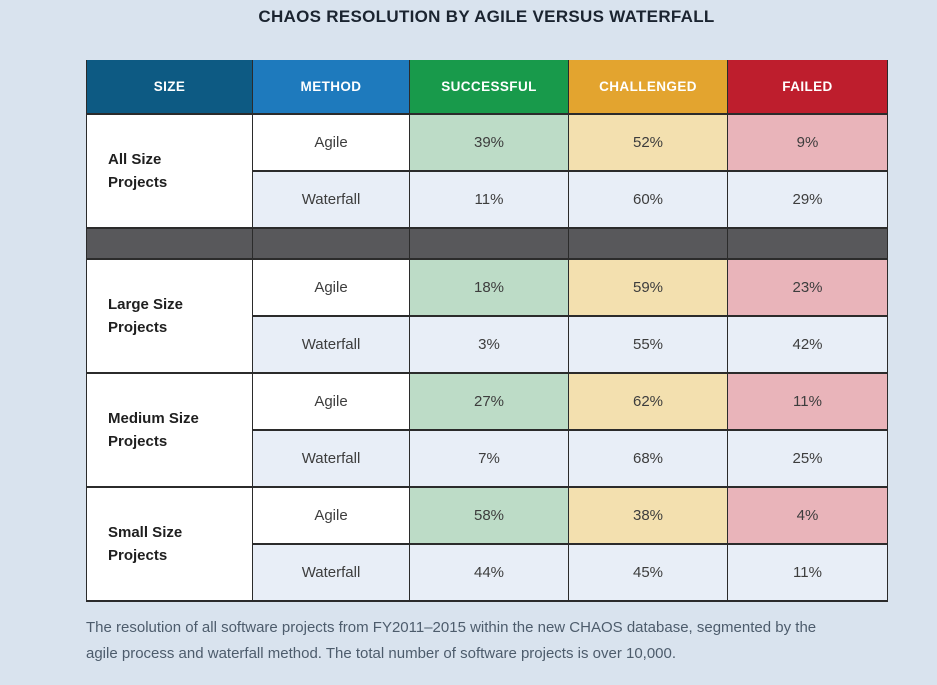  What do you see at coordinates (807, 287) in the screenshot?
I see `value-cell: 23%` at bounding box center [807, 287].